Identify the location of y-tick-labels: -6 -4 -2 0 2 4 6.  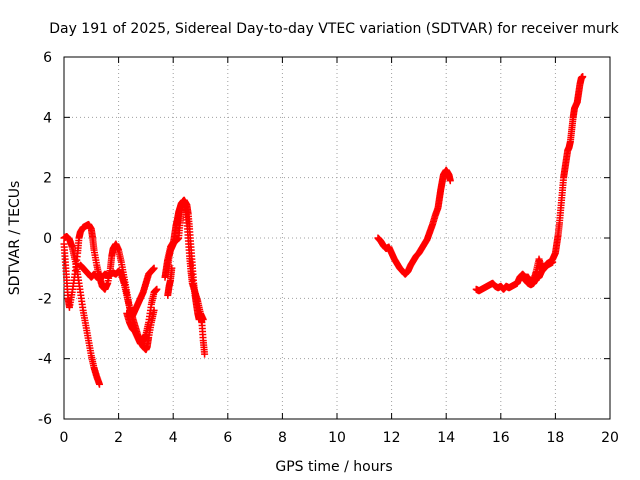
(45, 239).